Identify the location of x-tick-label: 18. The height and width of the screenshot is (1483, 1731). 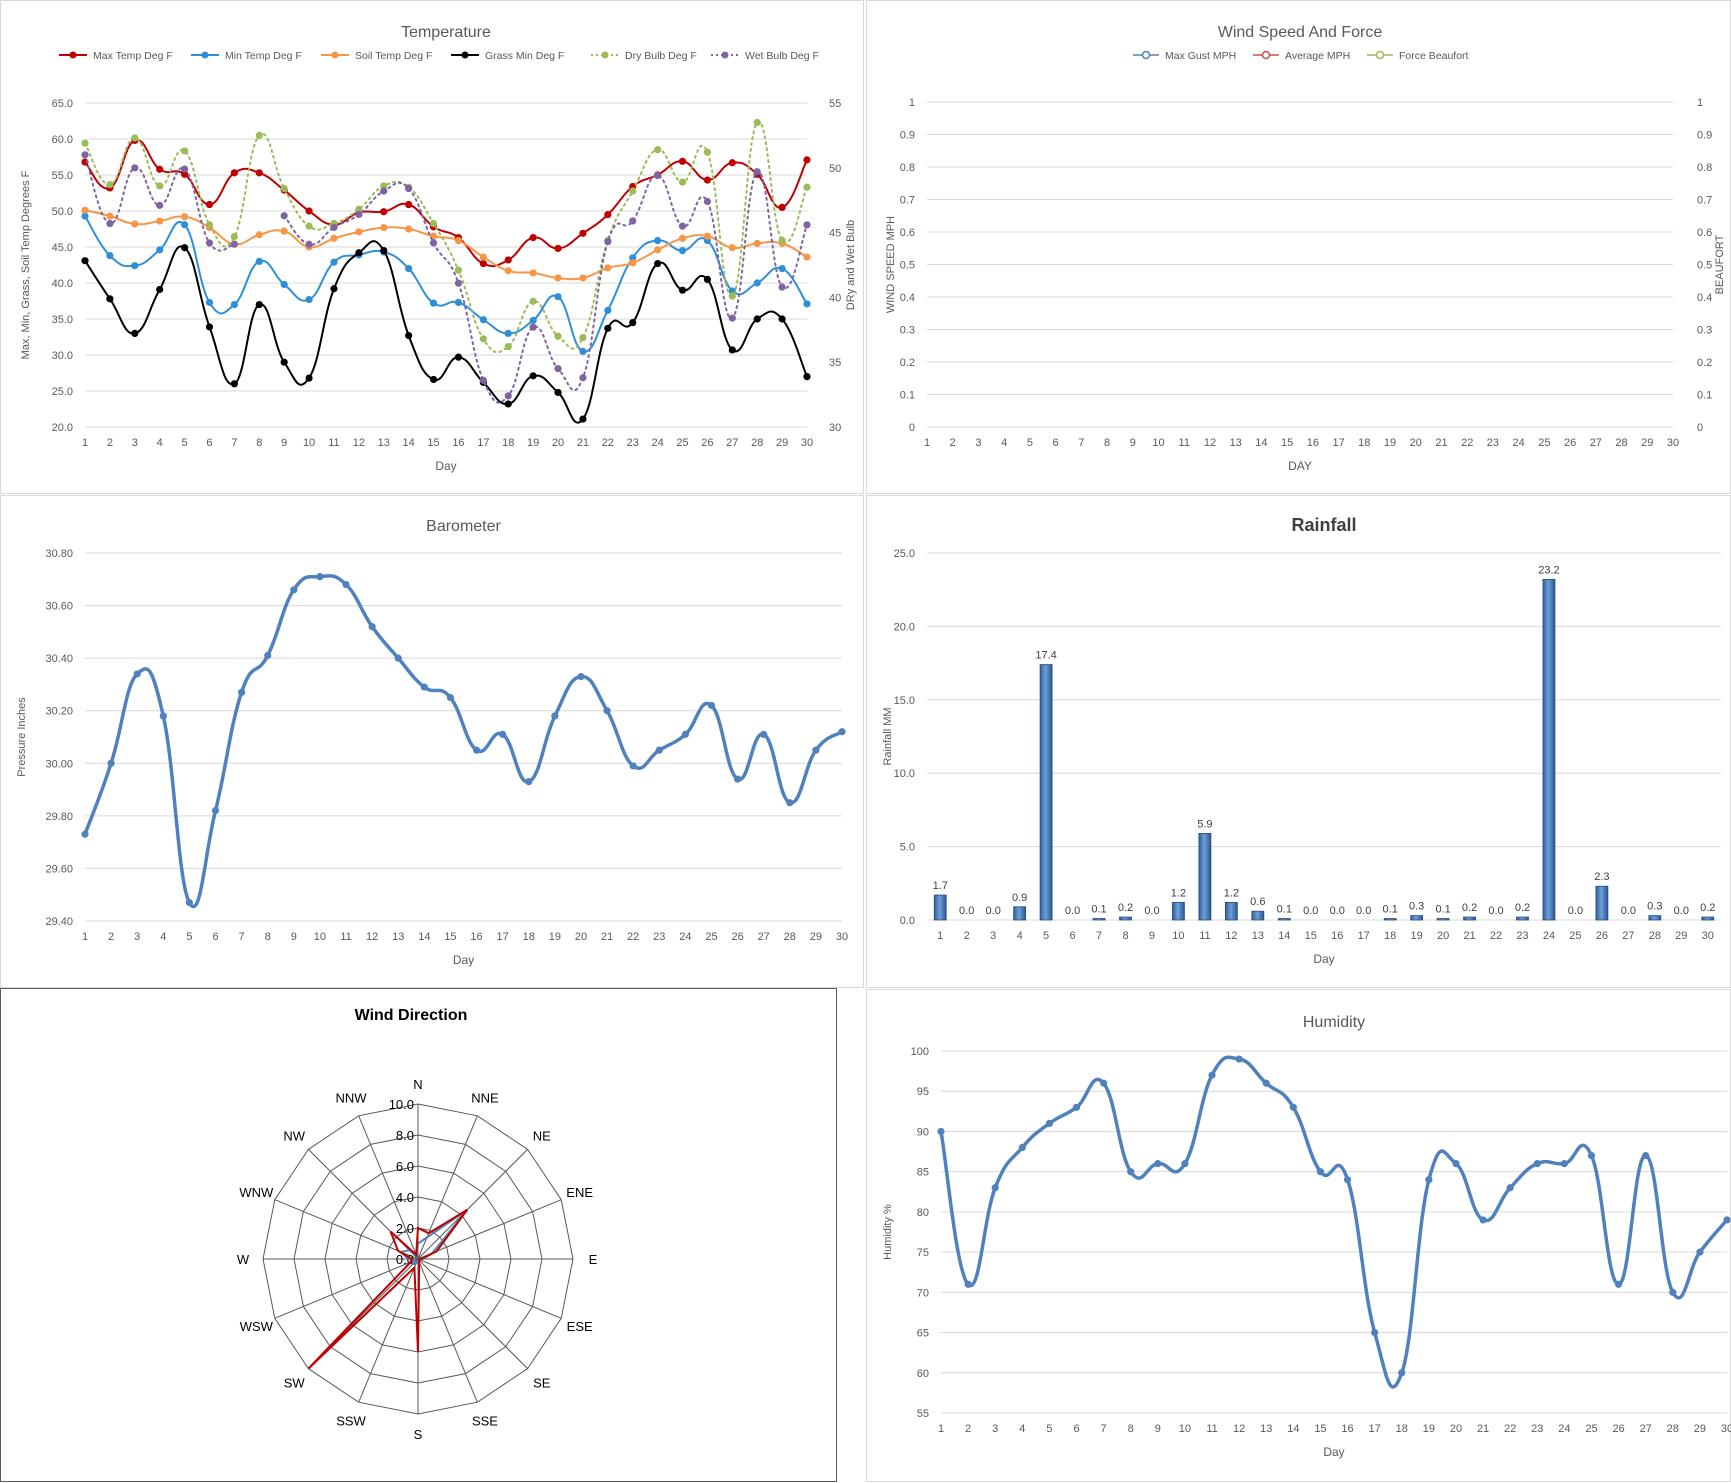
(1402, 1429).